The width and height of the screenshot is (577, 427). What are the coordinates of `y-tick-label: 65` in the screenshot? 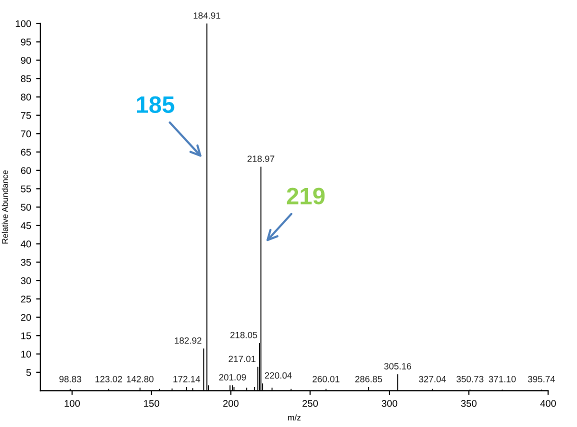 It's located at (26, 152).